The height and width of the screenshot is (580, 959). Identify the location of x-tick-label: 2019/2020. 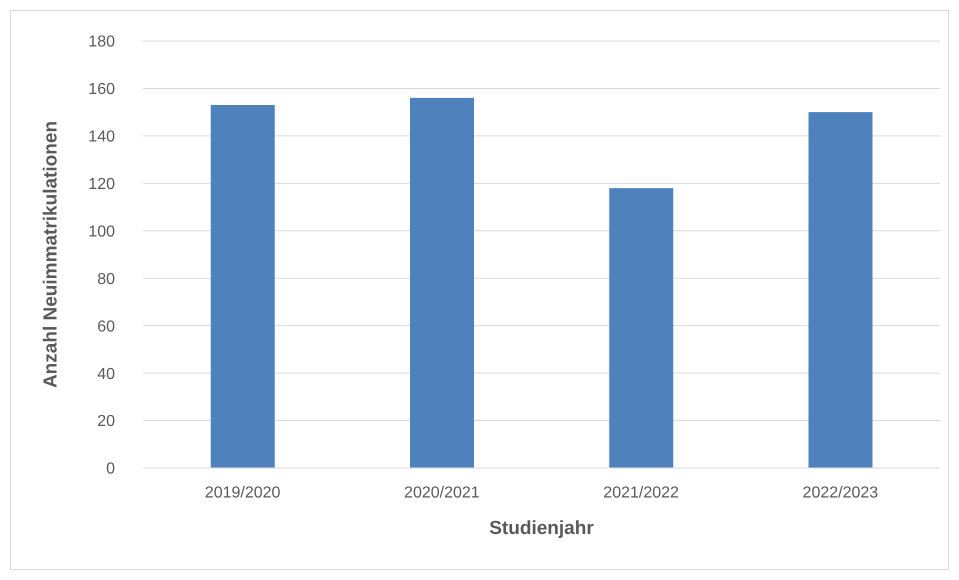
(242, 493).